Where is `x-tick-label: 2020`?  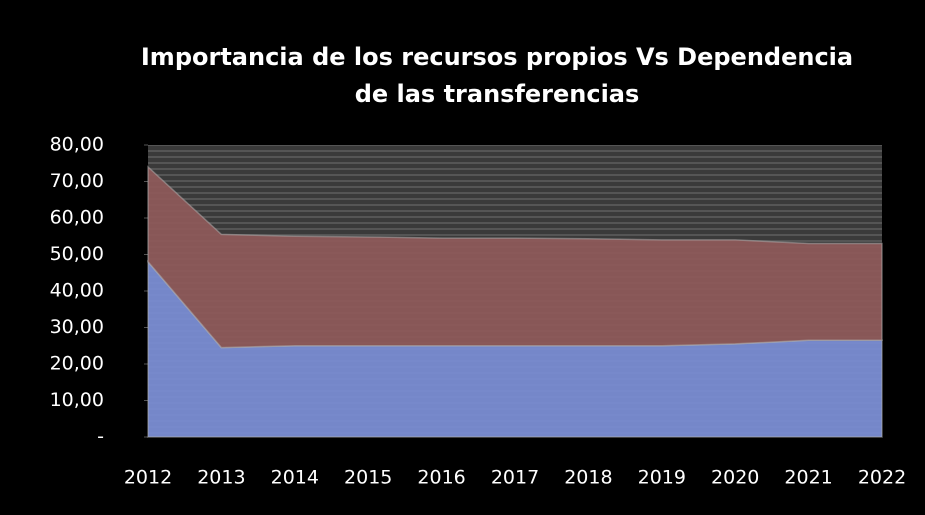 x-tick-label: 2020 is located at coordinates (735, 478).